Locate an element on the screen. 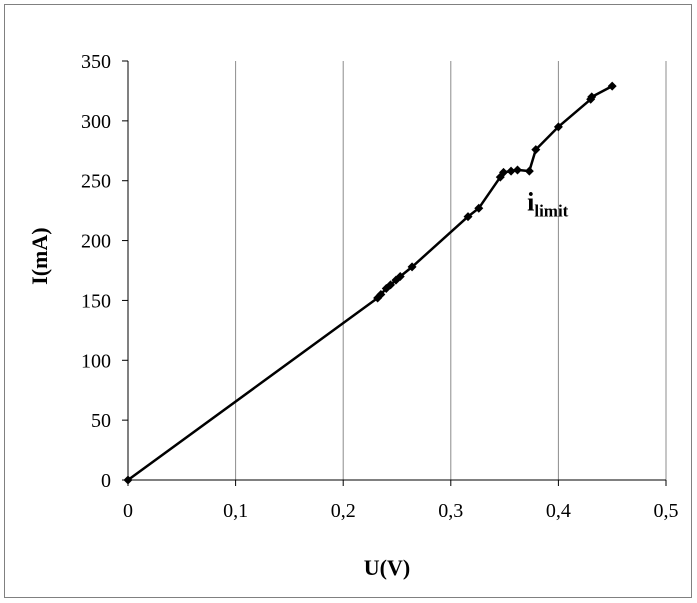 The image size is (697, 603). x-tick-label: 0,4 is located at coordinates (558, 511).